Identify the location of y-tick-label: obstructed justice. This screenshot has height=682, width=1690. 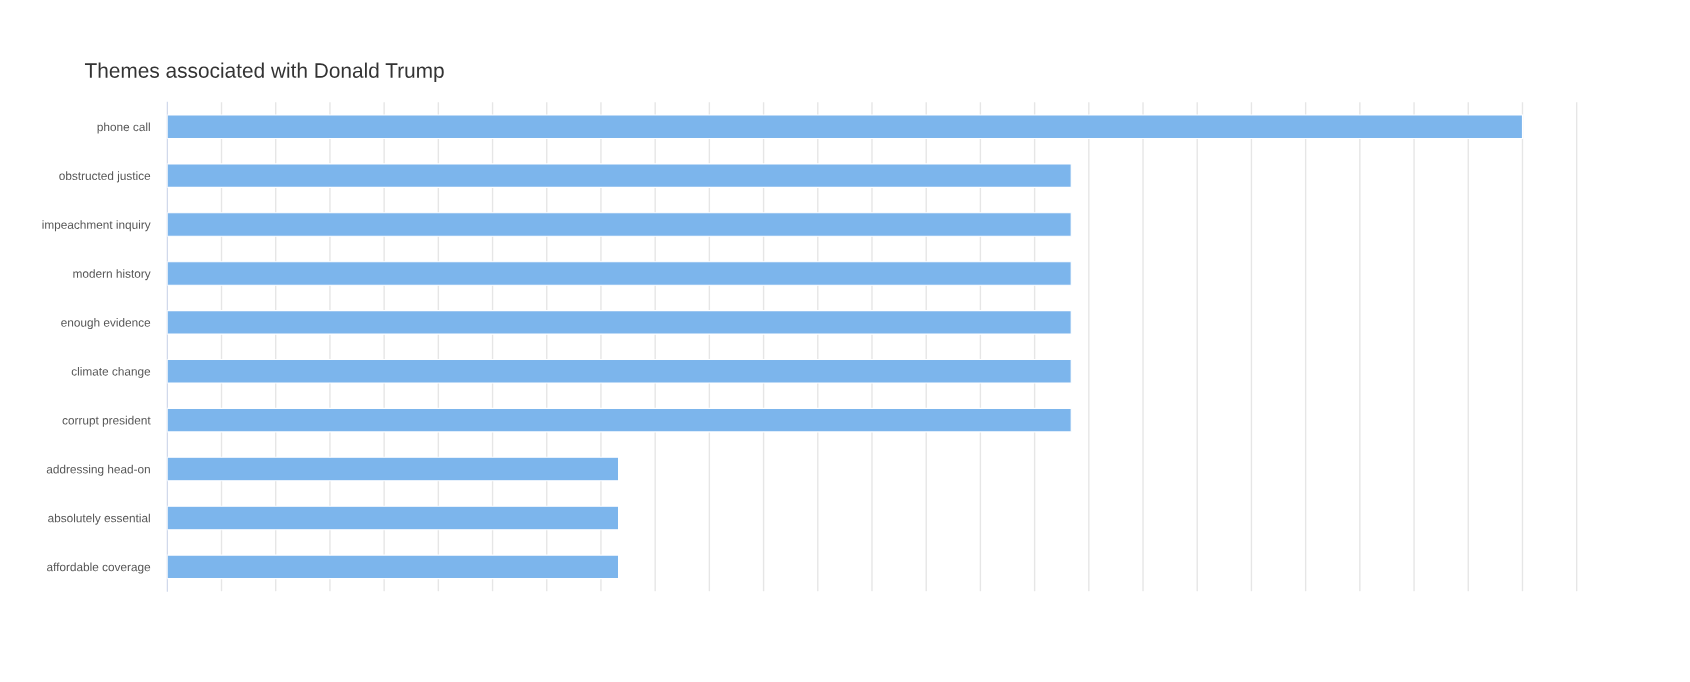
(105, 177).